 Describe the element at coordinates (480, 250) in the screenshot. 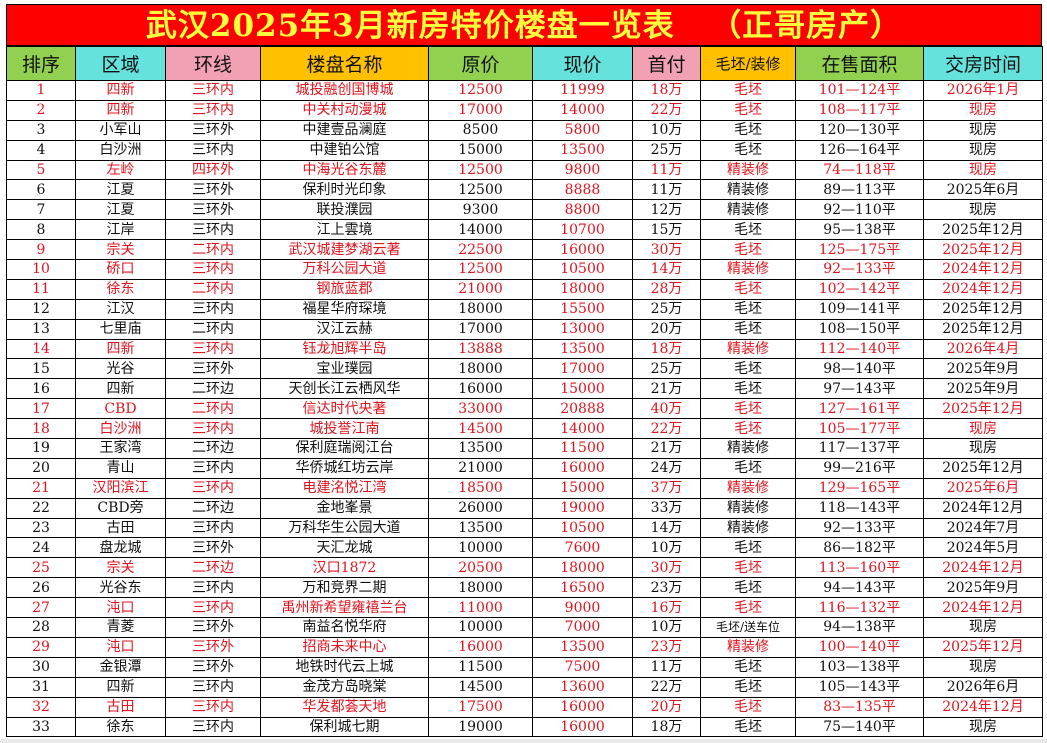

I see `cell-original-price: 22500` at that location.